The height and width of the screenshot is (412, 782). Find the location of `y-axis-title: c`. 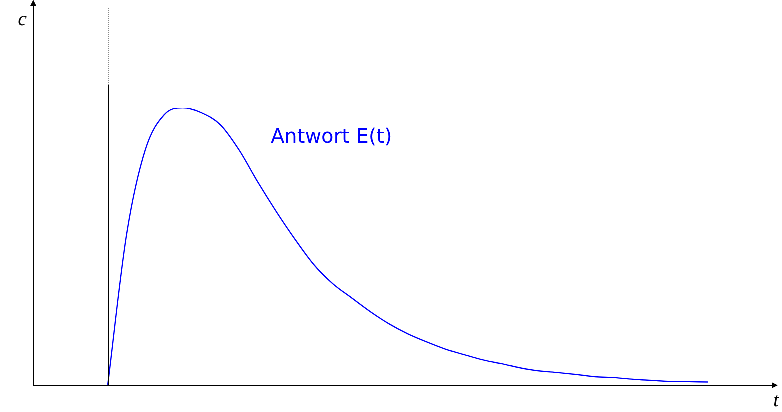

y-axis-title: c is located at coordinates (23, 19).